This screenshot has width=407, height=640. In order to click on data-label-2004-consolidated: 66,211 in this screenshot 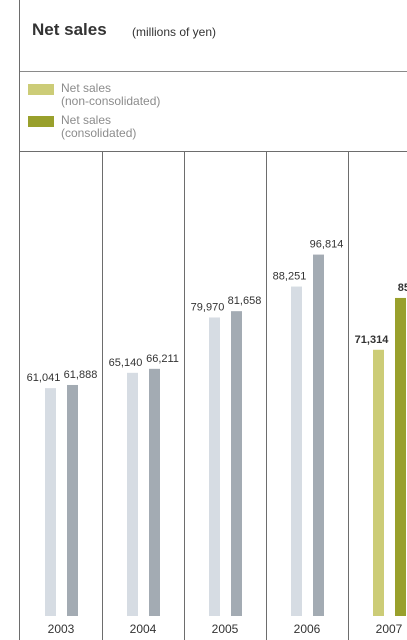, I will do `click(162, 359)`.